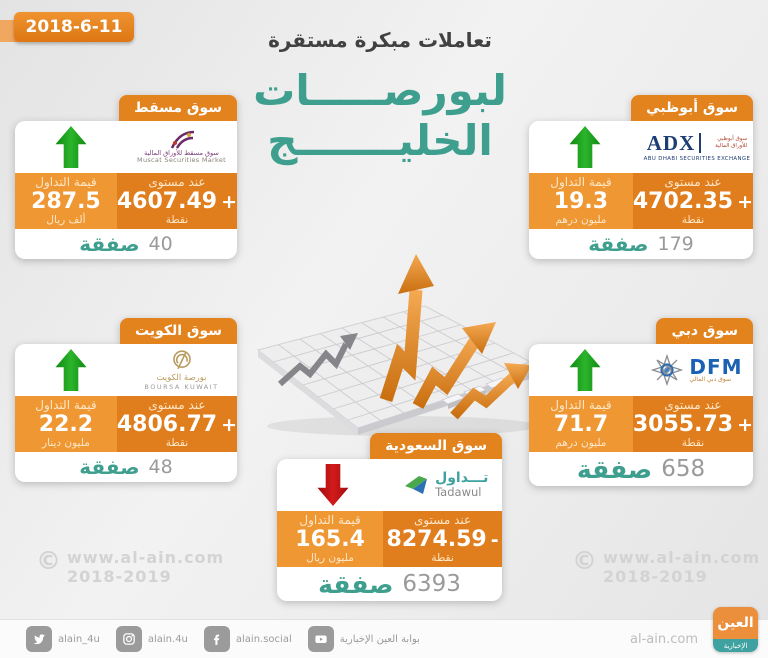 The image size is (768, 658). What do you see at coordinates (216, 639) in the screenshot?
I see `facebook-icon` at bounding box center [216, 639].